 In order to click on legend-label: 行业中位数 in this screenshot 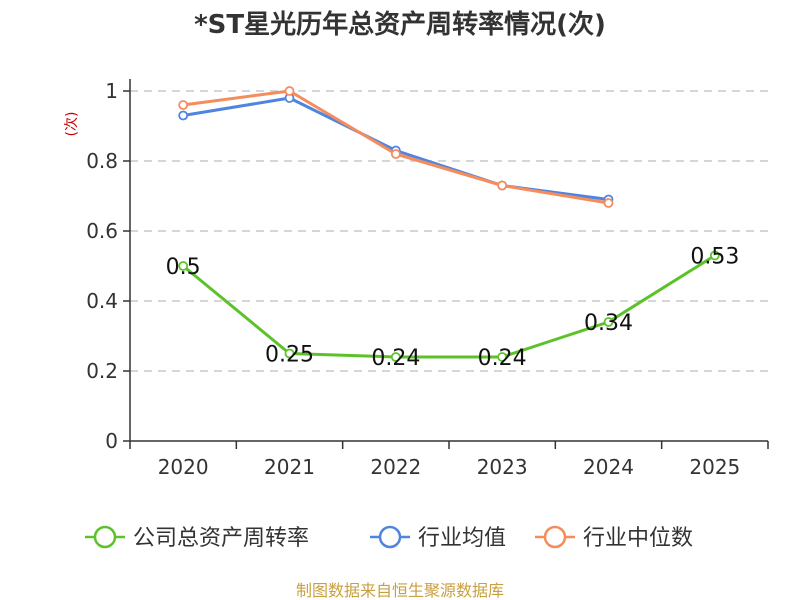, I will do `click(638, 538)`.